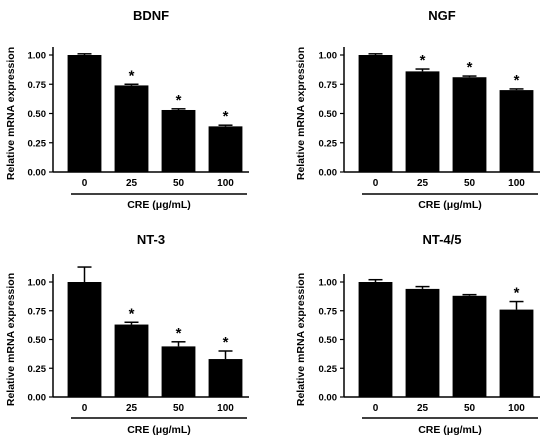 This screenshot has width=550, height=439. What do you see at coordinates (151, 15) in the screenshot?
I see `chart-title: BDNF` at bounding box center [151, 15].